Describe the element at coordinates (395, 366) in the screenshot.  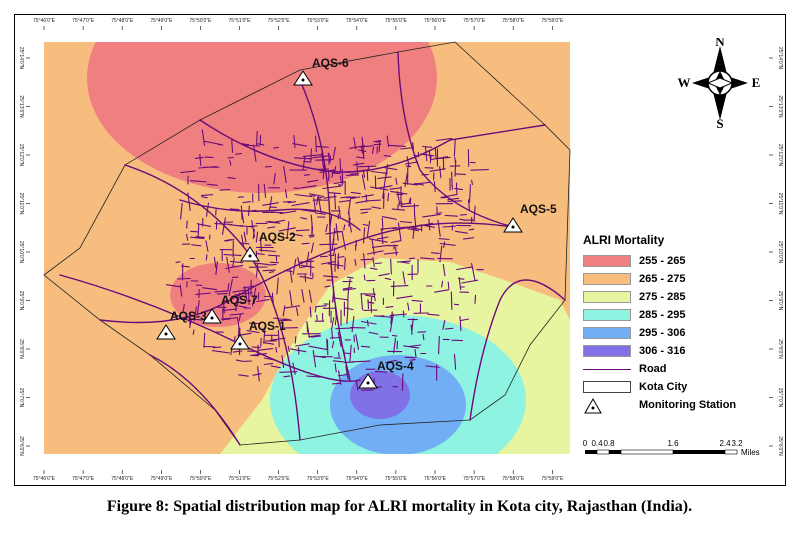
I see `station-label-aqs-4: AQS-4` at that location.